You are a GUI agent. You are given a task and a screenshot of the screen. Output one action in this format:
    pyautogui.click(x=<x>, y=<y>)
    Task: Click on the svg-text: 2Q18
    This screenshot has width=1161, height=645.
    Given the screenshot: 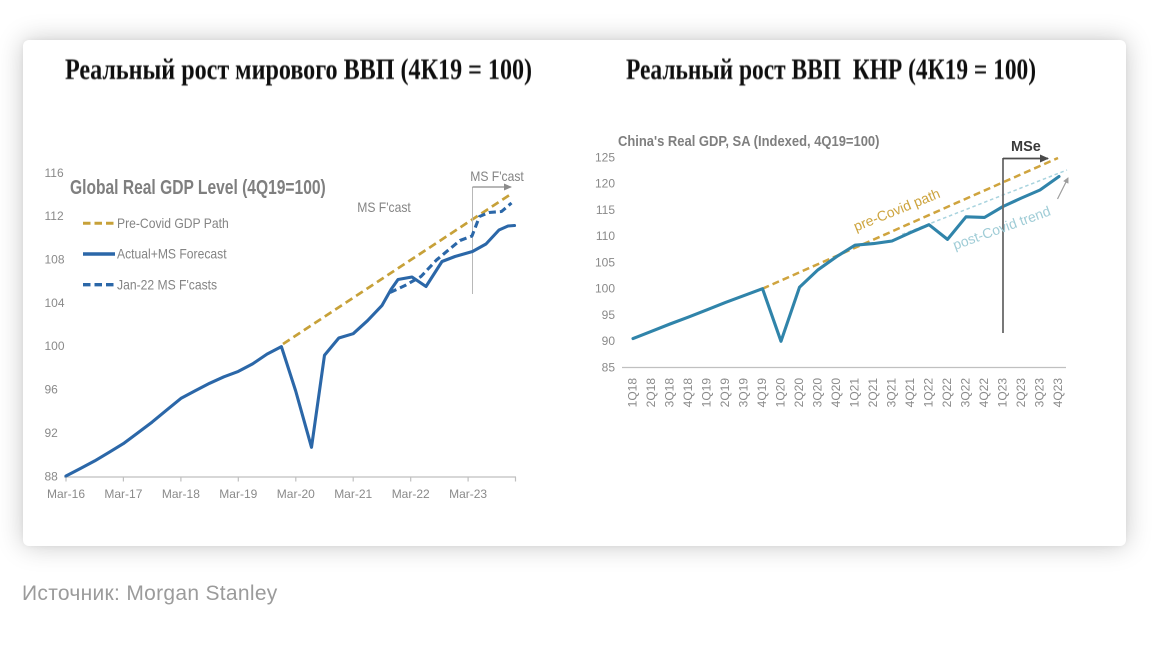 What is the action you would take?
    pyautogui.click(x=651, y=393)
    